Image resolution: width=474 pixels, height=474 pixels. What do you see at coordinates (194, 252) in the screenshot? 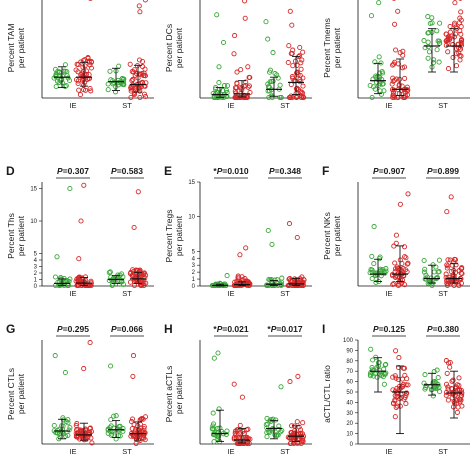
I see `y-tick-label: 5` at bounding box center [194, 252].